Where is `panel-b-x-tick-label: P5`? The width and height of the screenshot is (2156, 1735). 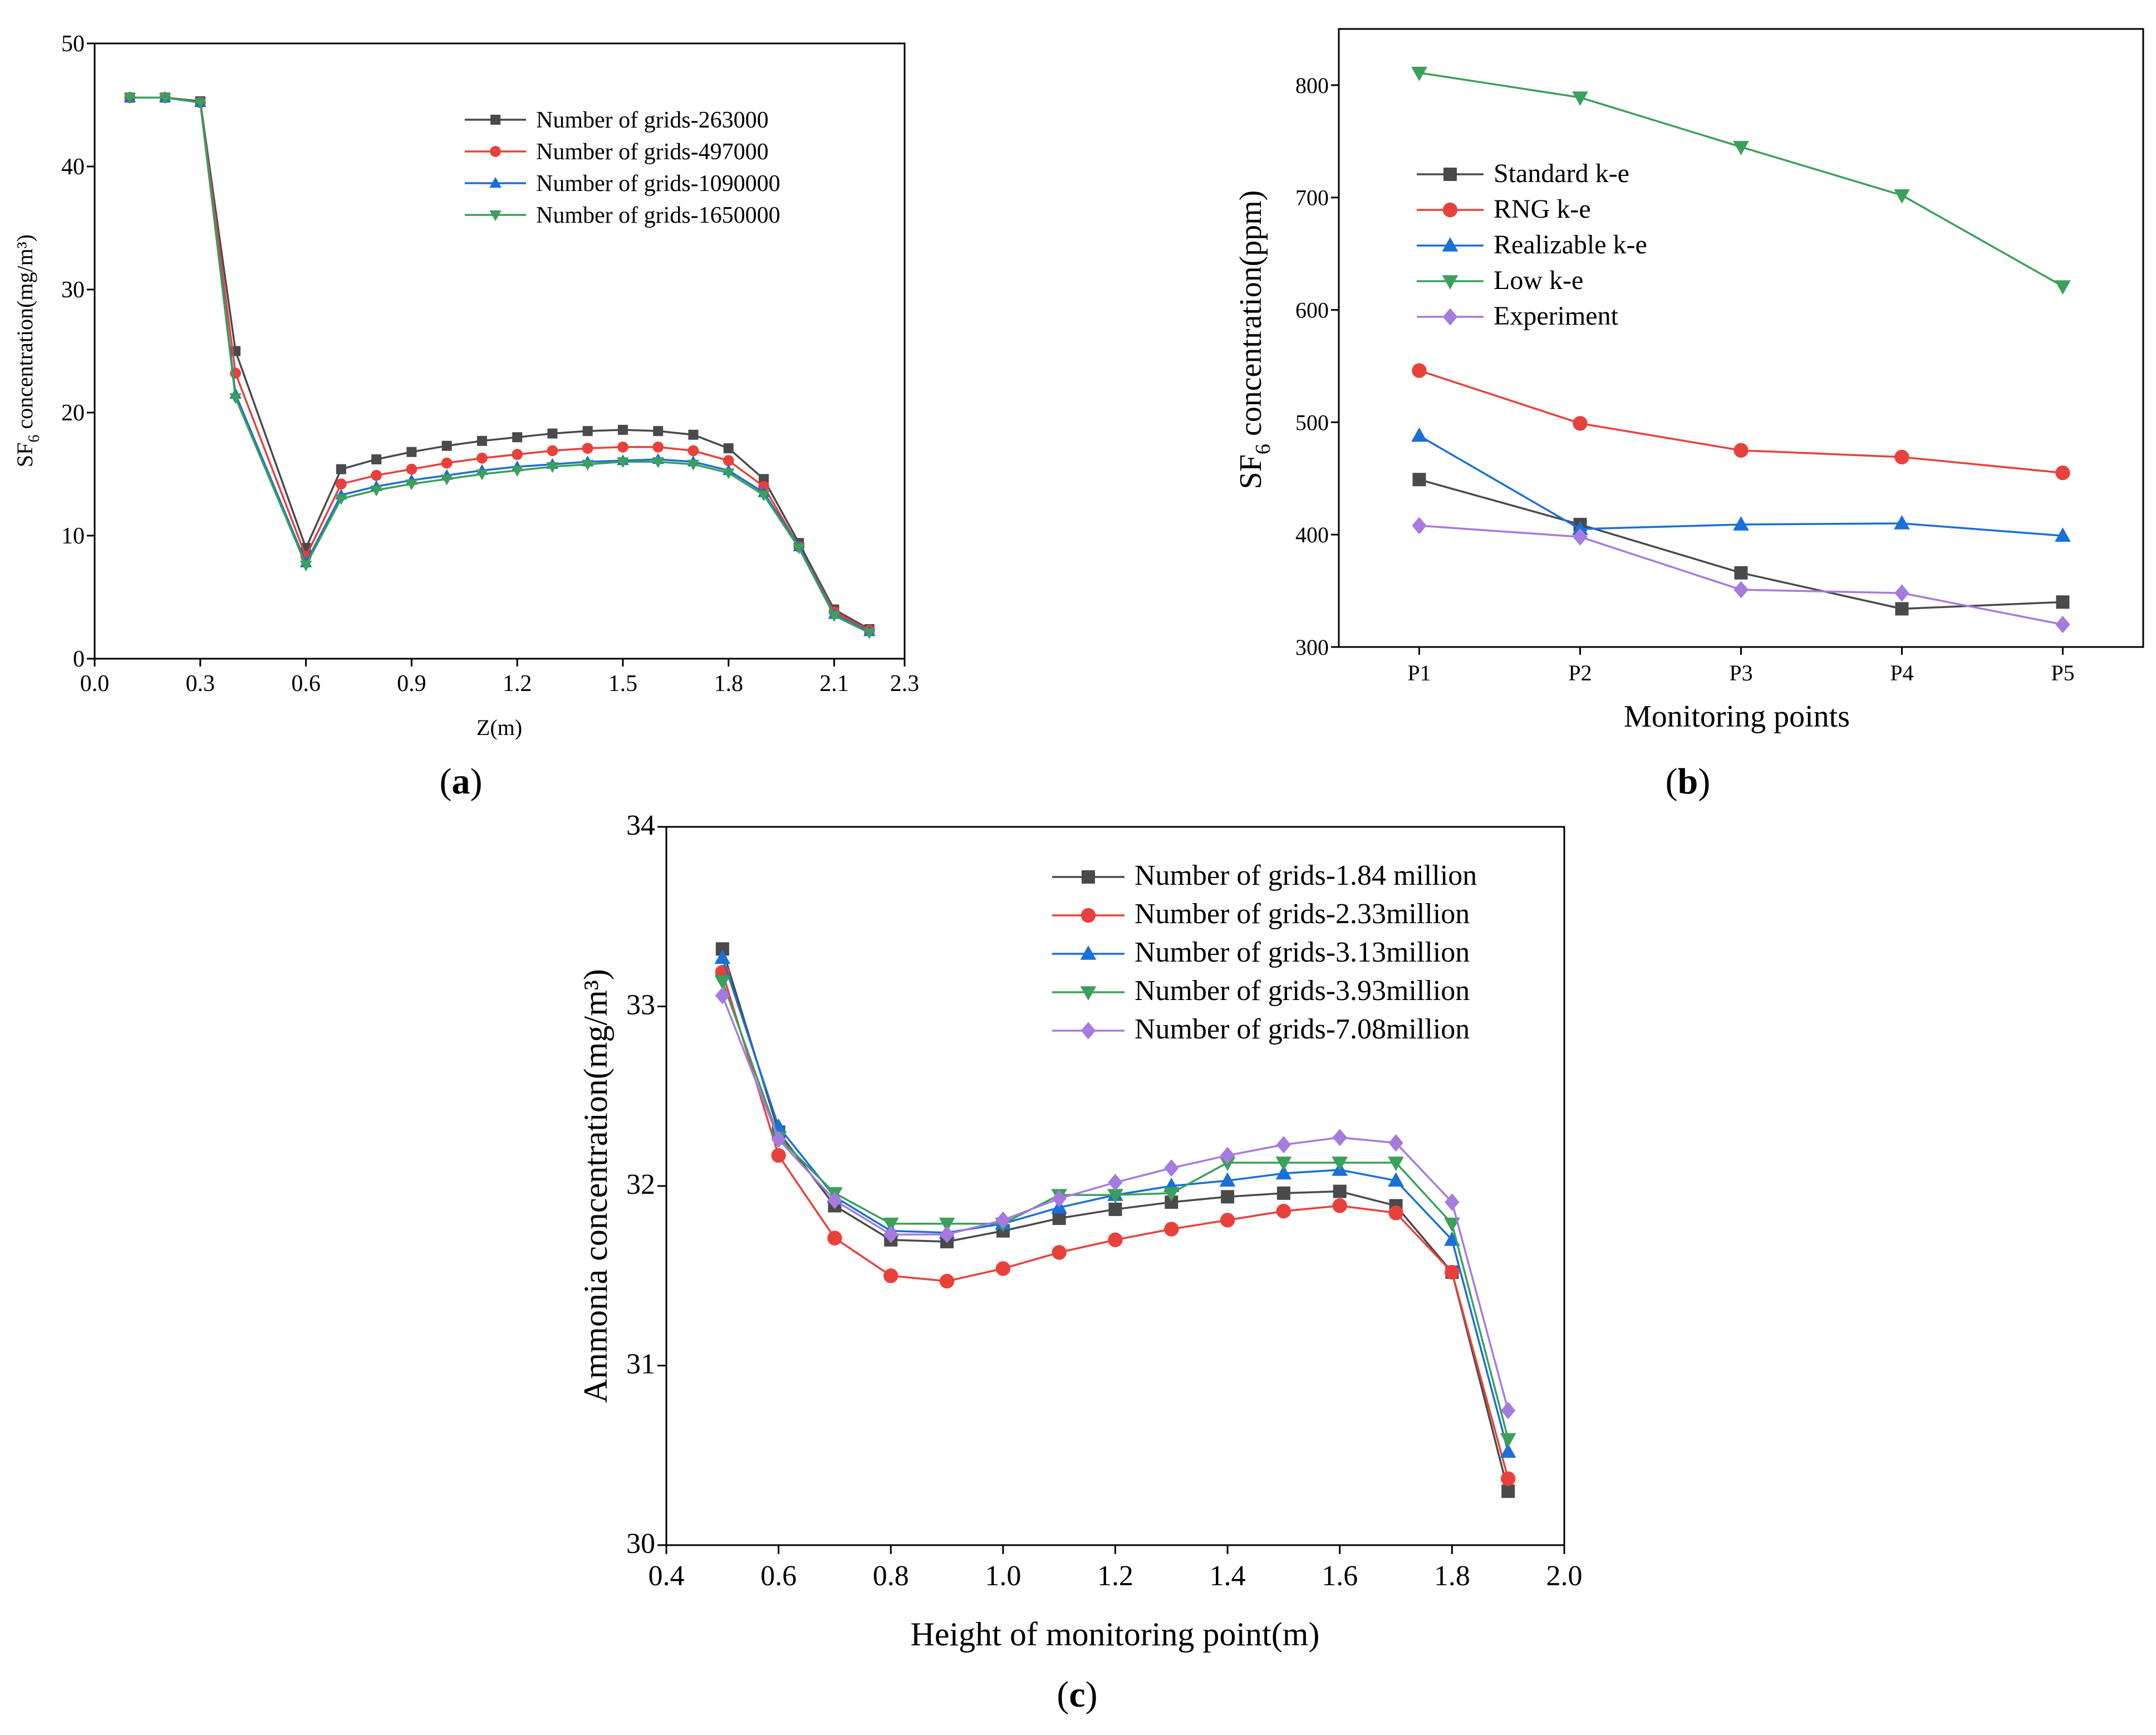 panel-b-x-tick-label: P5 is located at coordinates (2062, 672).